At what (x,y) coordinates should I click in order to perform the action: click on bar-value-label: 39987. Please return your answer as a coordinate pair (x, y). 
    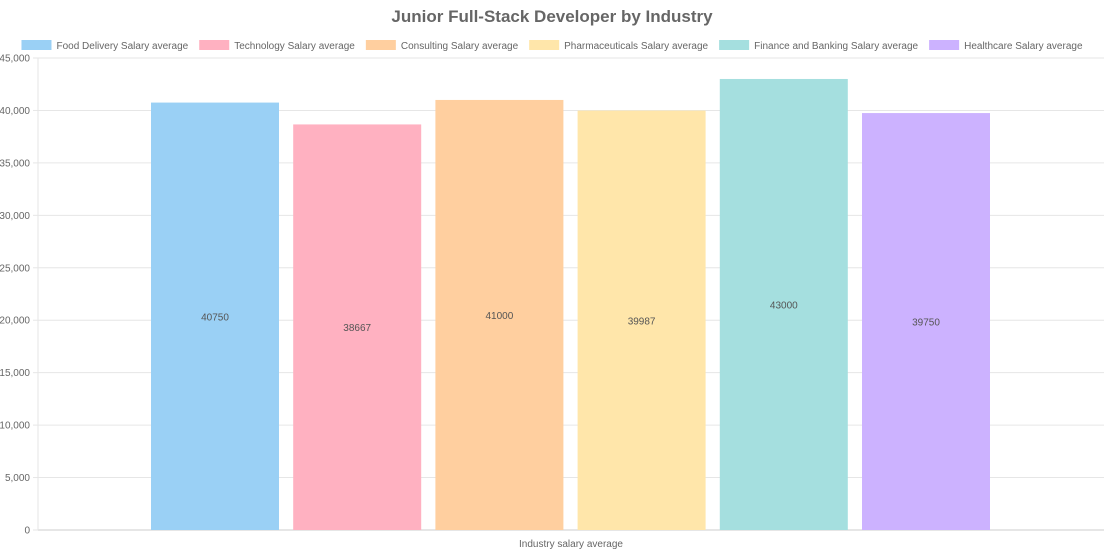
    Looking at the image, I should click on (642, 321).